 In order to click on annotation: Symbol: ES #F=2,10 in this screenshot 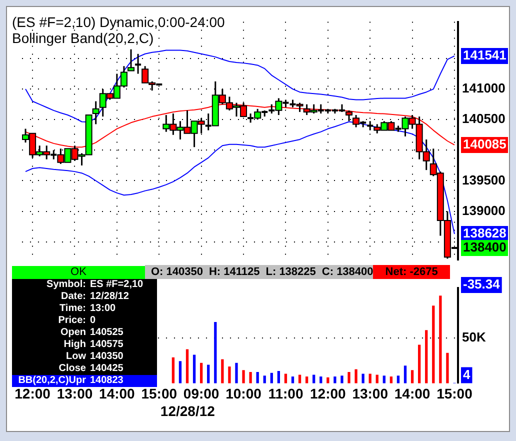, I will do `click(95, 285)`.